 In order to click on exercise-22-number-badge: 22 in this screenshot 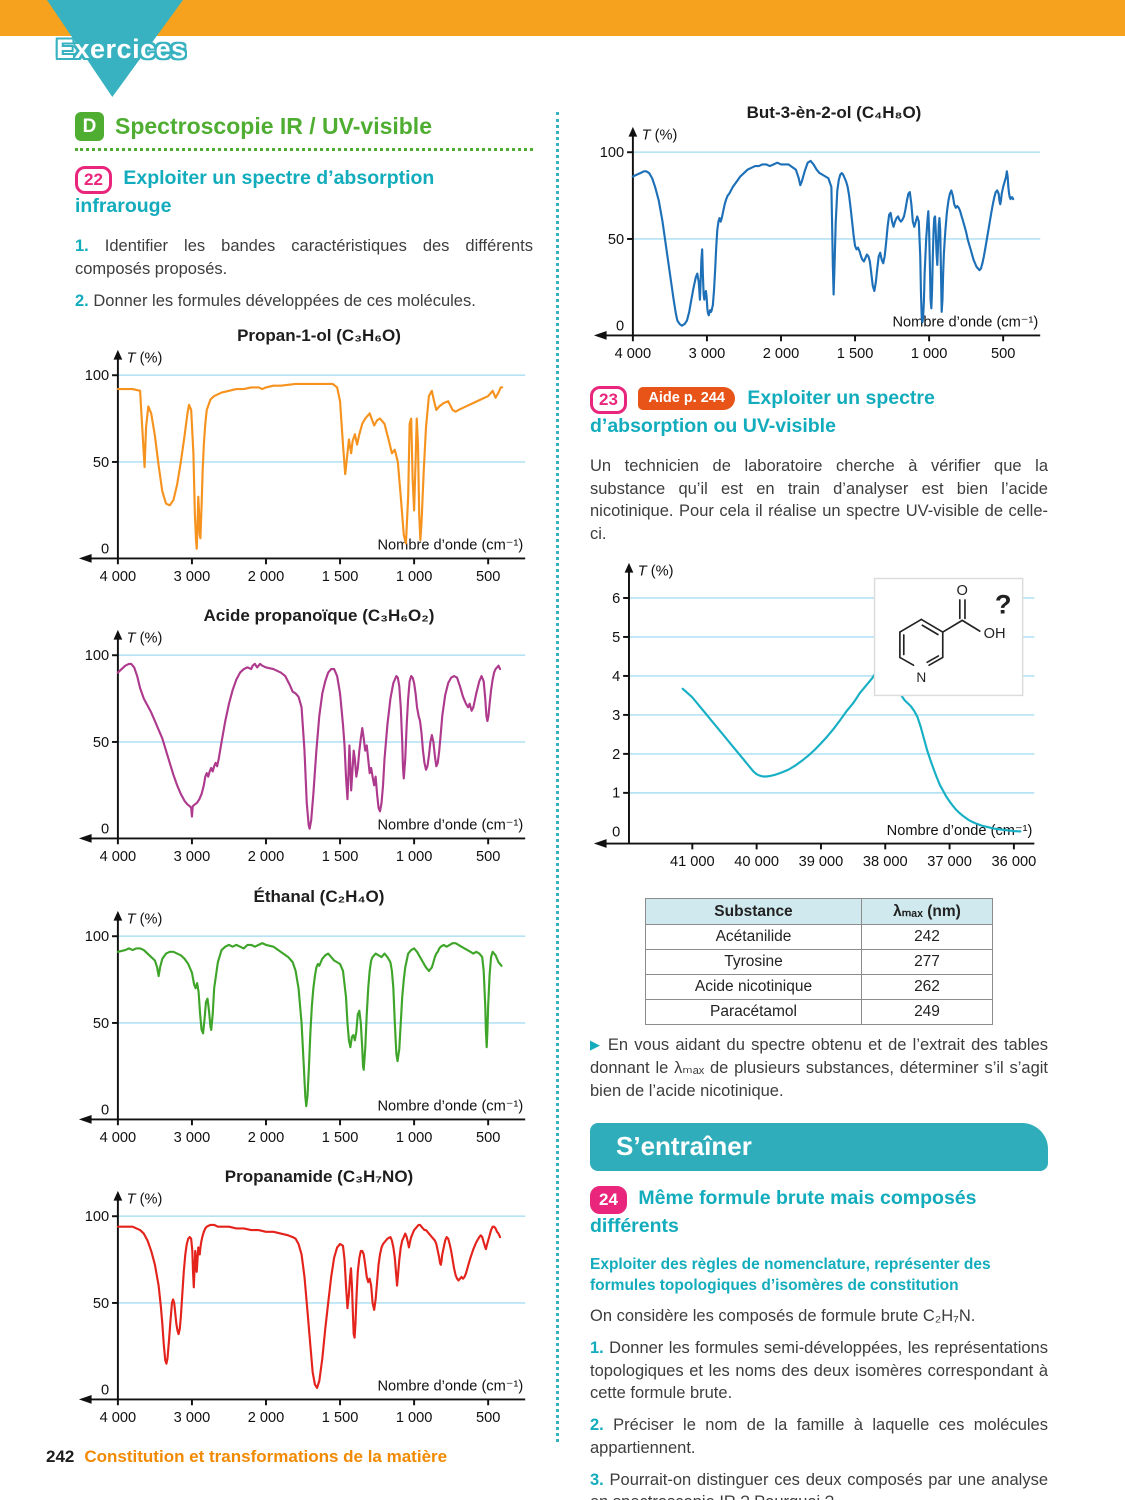, I will do `click(93, 180)`.